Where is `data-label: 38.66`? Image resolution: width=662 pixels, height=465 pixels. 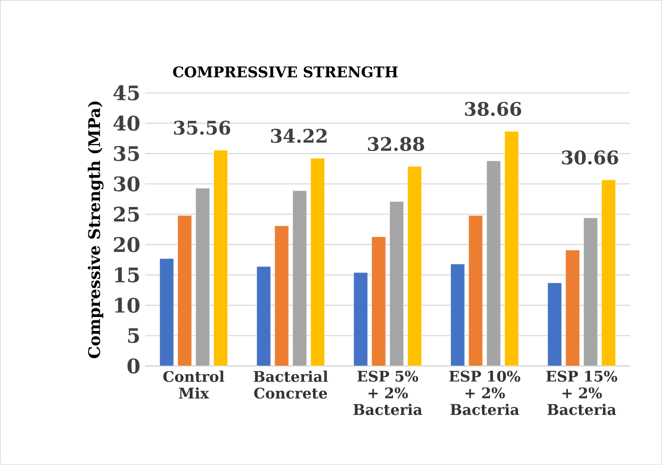
data-label: 38.66 is located at coordinates (493, 109).